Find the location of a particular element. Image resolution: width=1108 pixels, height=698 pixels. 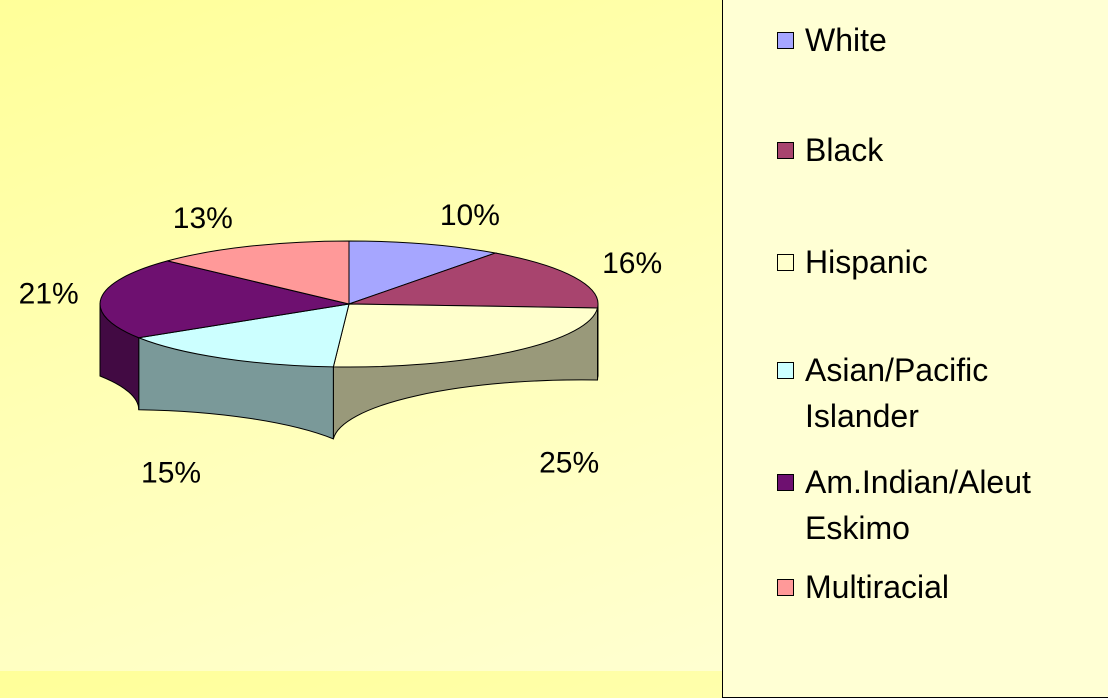

data-label: 15% is located at coordinates (171, 473).